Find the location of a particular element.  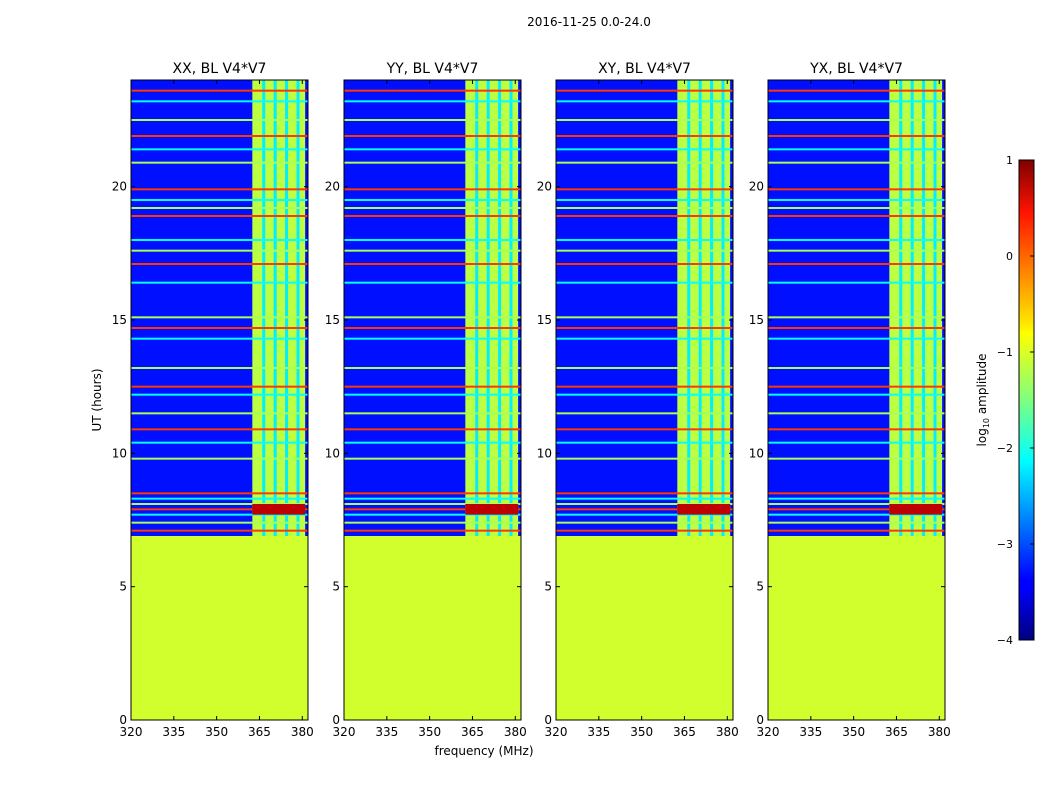

colorbar: −4 −3 −2 −1 0 1 log10 amplitude is located at coordinates (1005, 400).